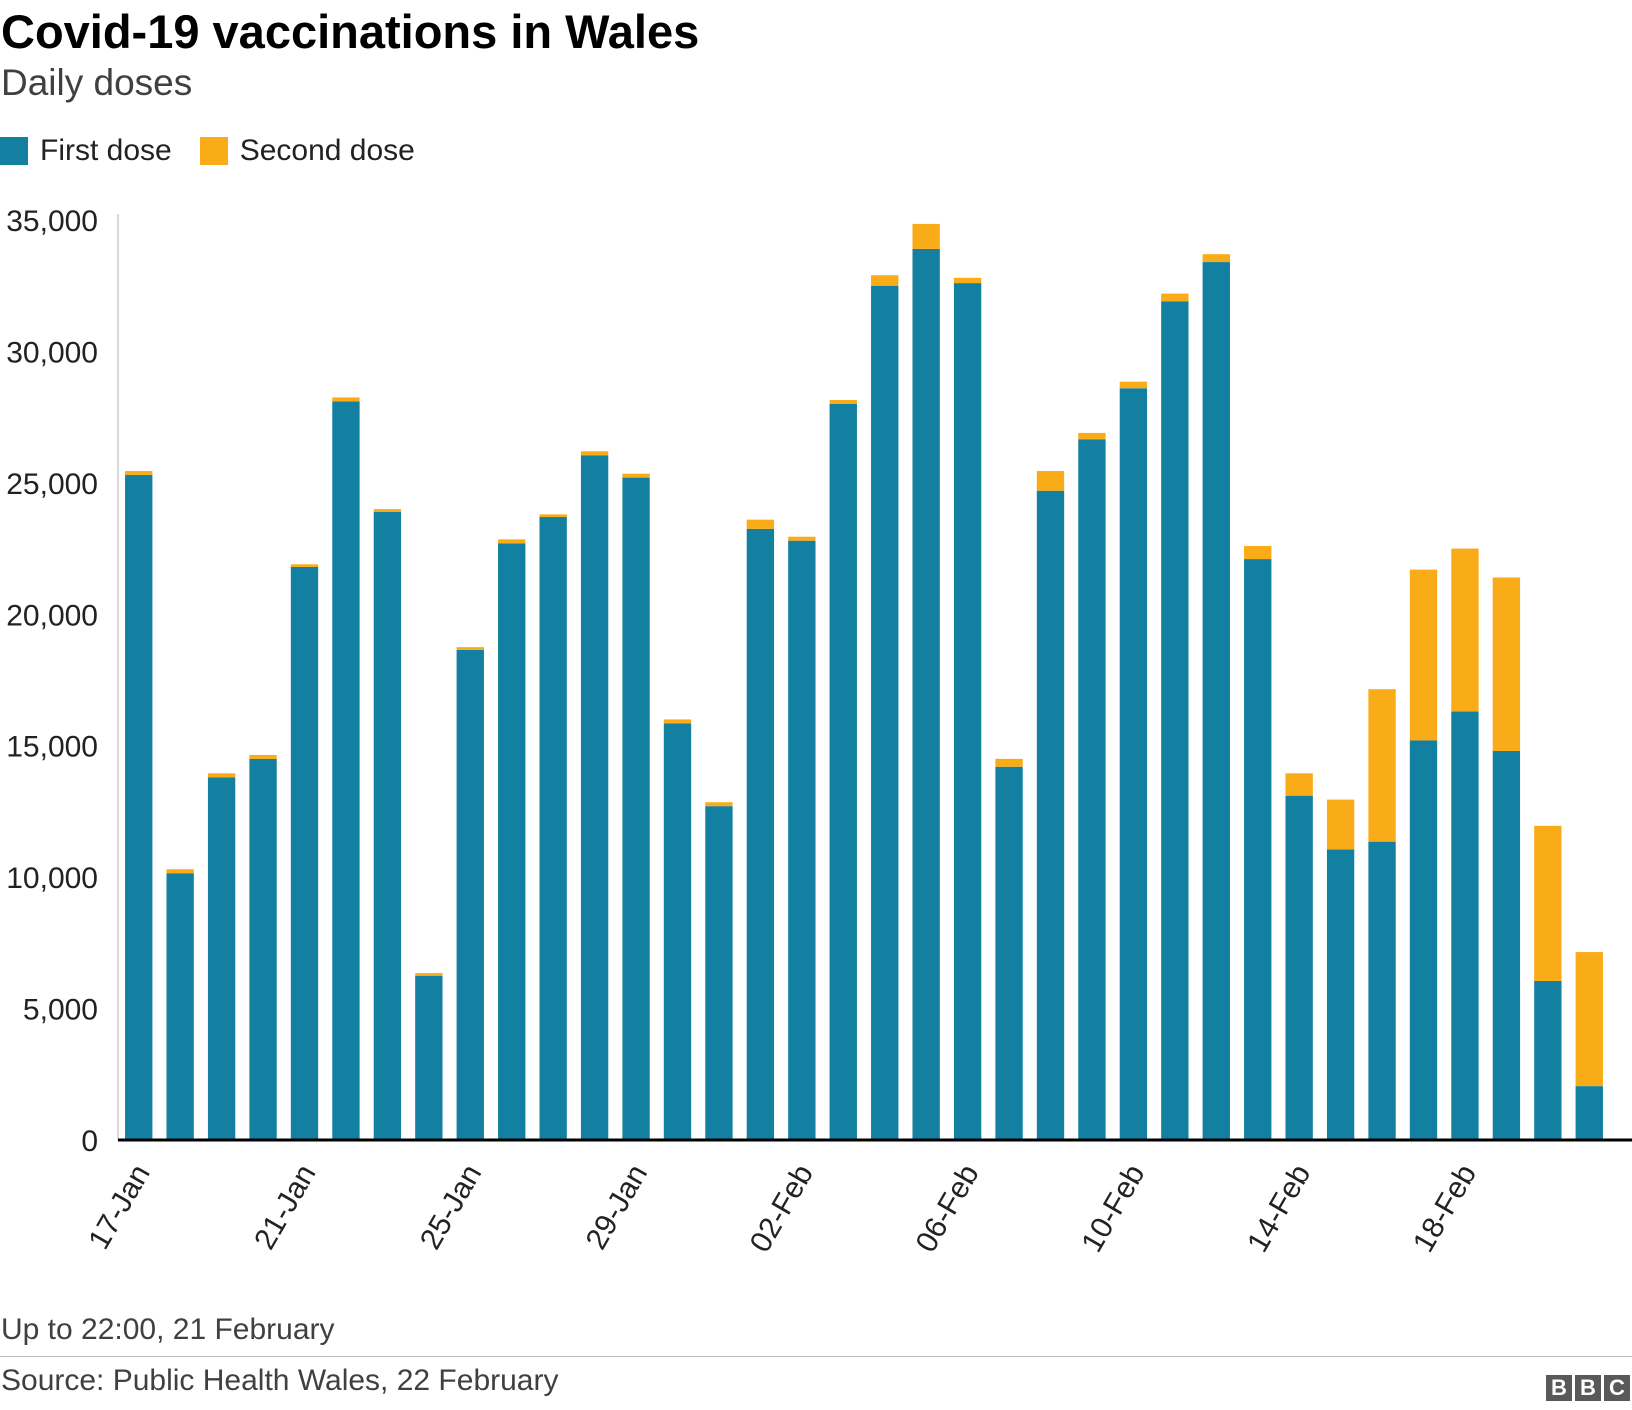 The image size is (1632, 1410). Describe the element at coordinates (327, 150) in the screenshot. I see `legend-label-second-dose: Second dose` at that location.